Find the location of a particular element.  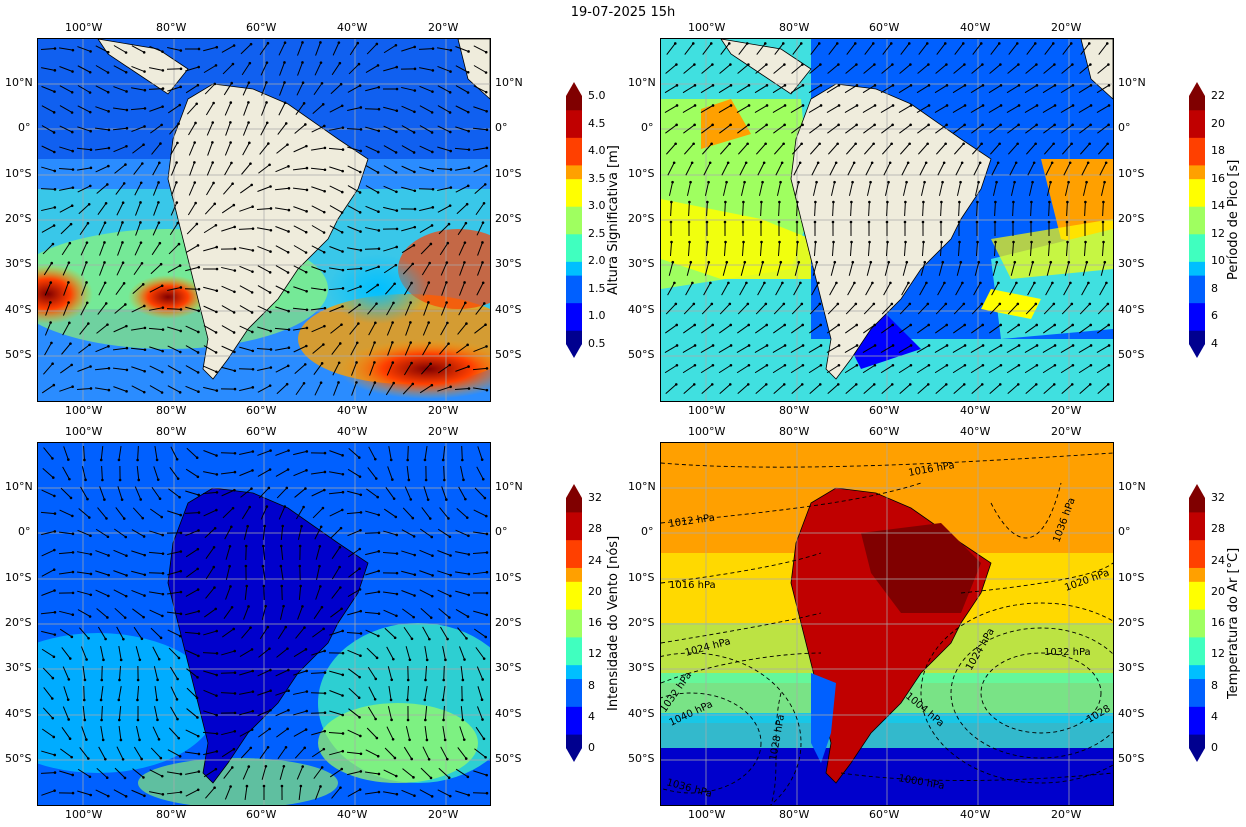

colorbar-hs is located at coordinates (574, 222).